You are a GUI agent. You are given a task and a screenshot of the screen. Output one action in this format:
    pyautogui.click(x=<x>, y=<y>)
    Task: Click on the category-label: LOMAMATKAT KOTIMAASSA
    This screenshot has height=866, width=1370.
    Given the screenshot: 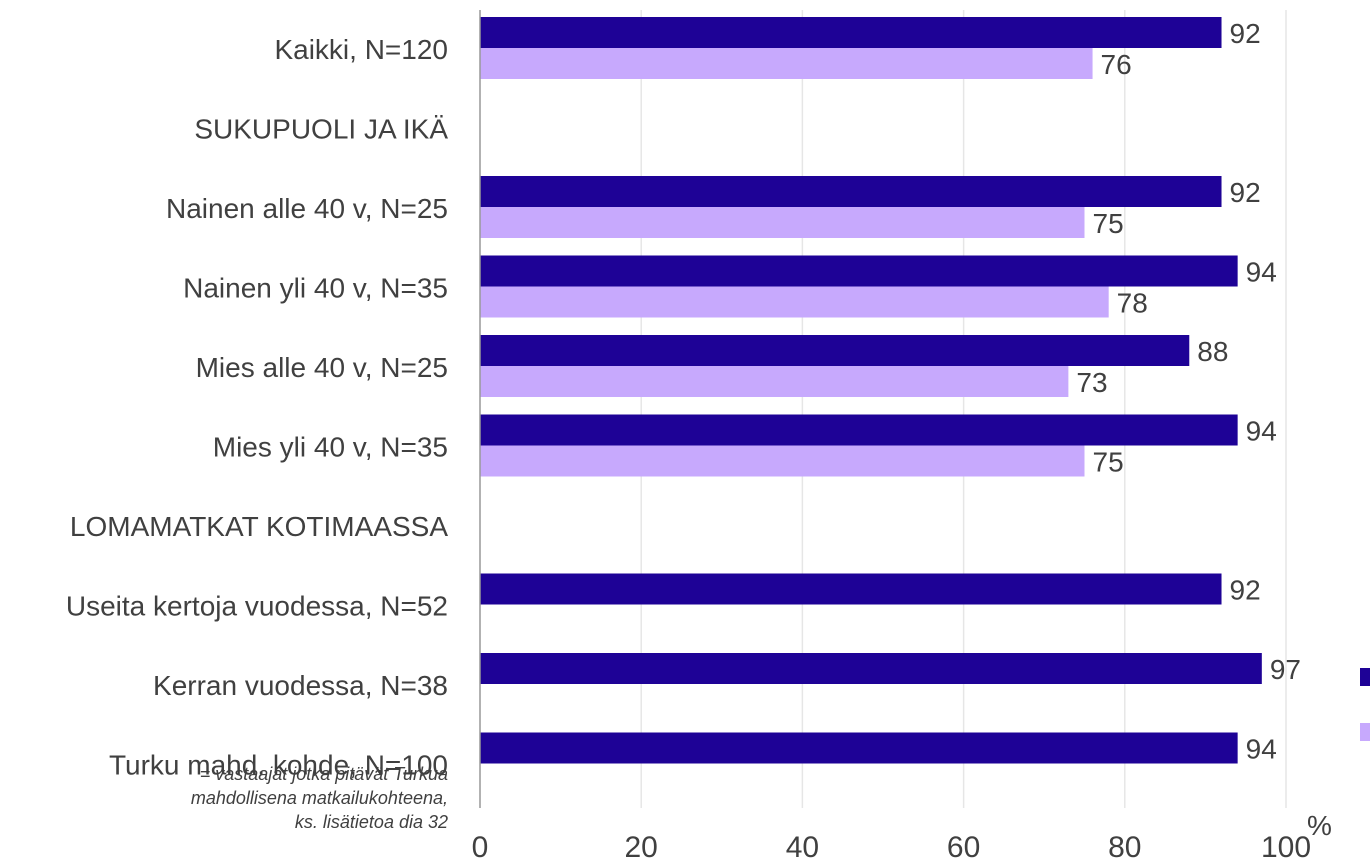 What is the action you would take?
    pyautogui.click(x=259, y=526)
    